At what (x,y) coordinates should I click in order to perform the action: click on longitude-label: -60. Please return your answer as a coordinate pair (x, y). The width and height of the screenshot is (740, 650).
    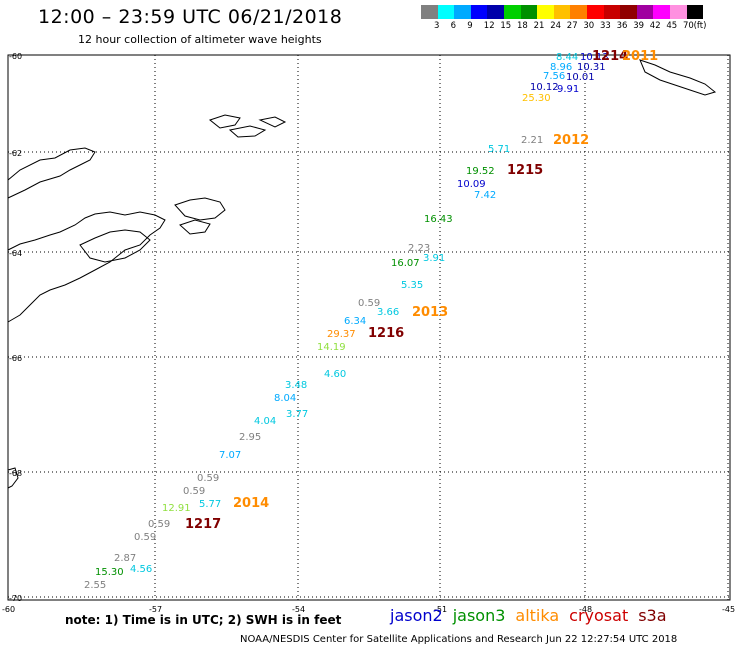
    Looking at the image, I should click on (8, 609).